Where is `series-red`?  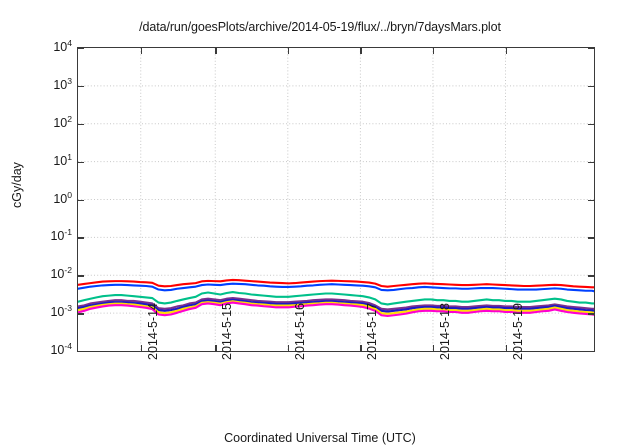
series-red is located at coordinates (336, 283).